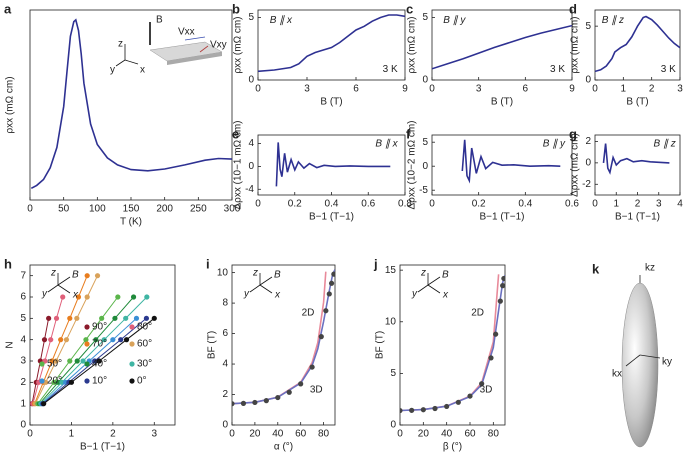  I want to click on panel: d 0 1 2 3 0 5 B (T) ρxx (mΩ cm) B ∥ z 3 K, so click(626, 54).